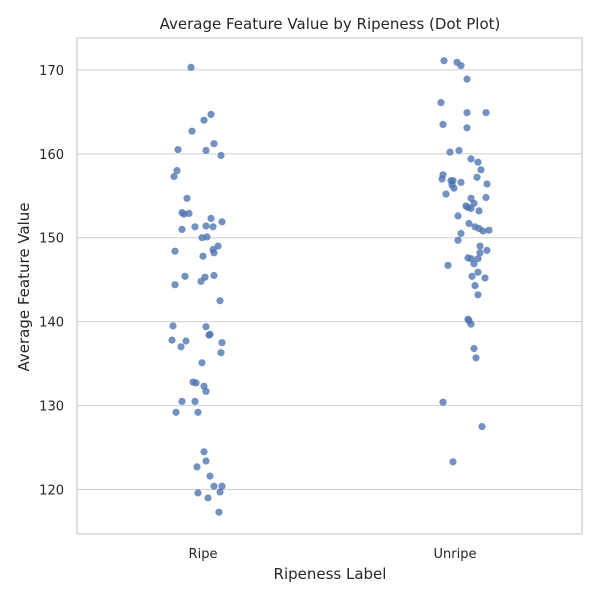 This screenshot has width=600, height=600. I want to click on y-tick-label: 150, so click(51, 239).